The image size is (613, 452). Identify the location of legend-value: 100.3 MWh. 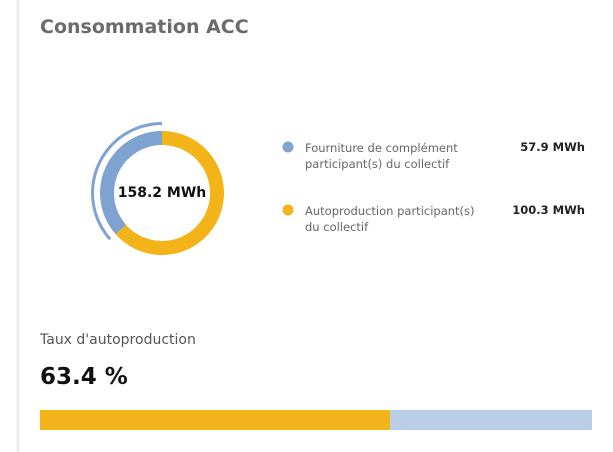
(548, 210).